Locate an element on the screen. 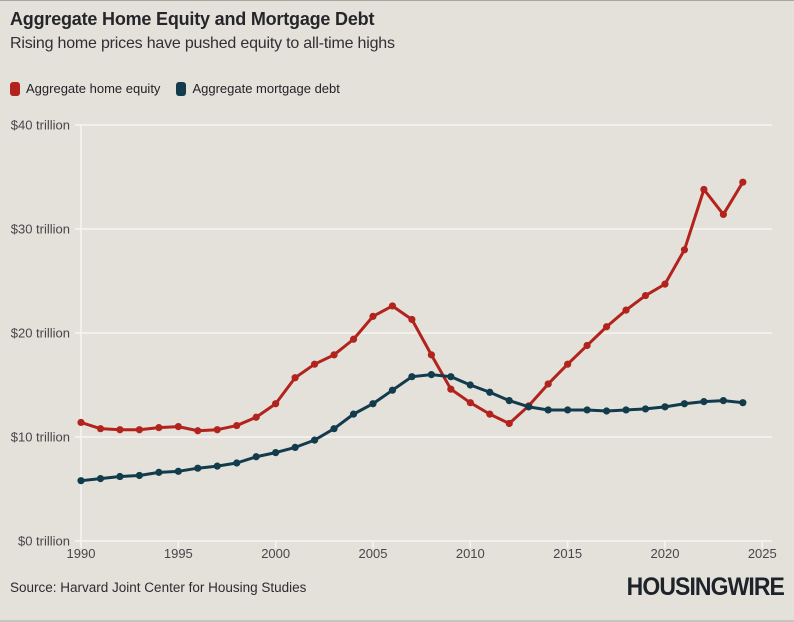 Image resolution: width=794 pixels, height=622 pixels. mortgage-debt-swatch-icon is located at coordinates (181, 88).